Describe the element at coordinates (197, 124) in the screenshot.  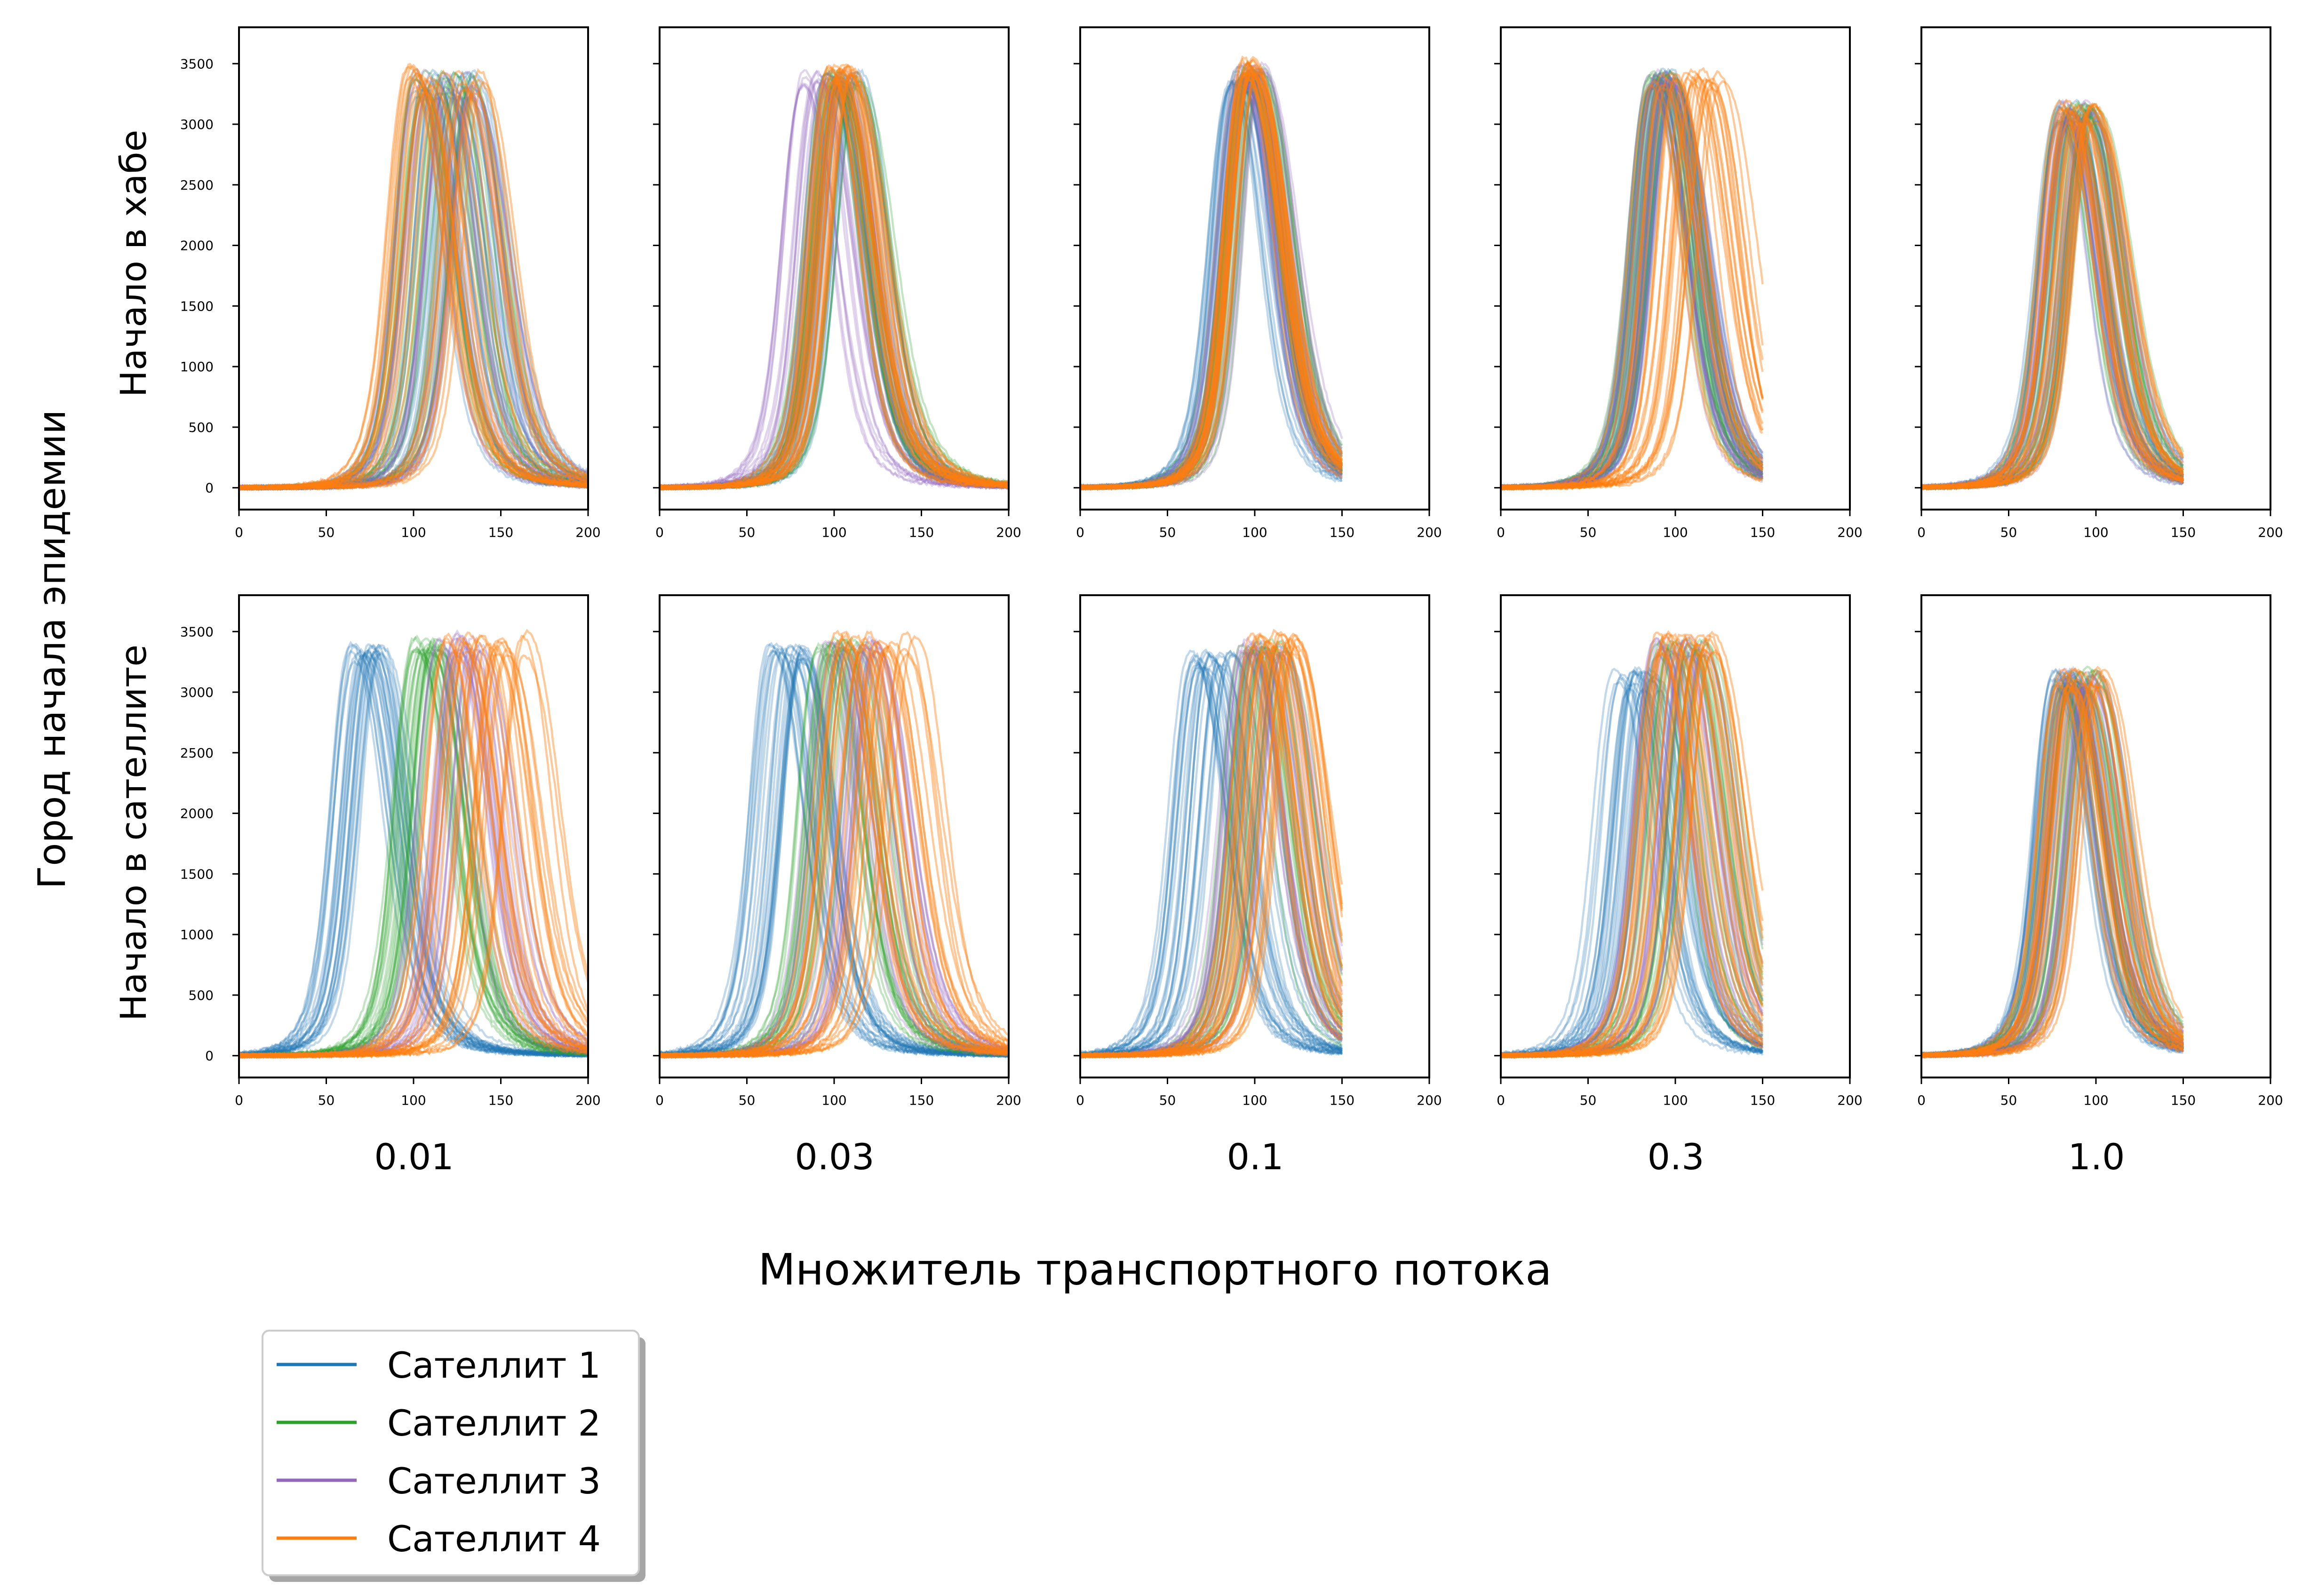
I see `y-tick-label: 3000` at that location.